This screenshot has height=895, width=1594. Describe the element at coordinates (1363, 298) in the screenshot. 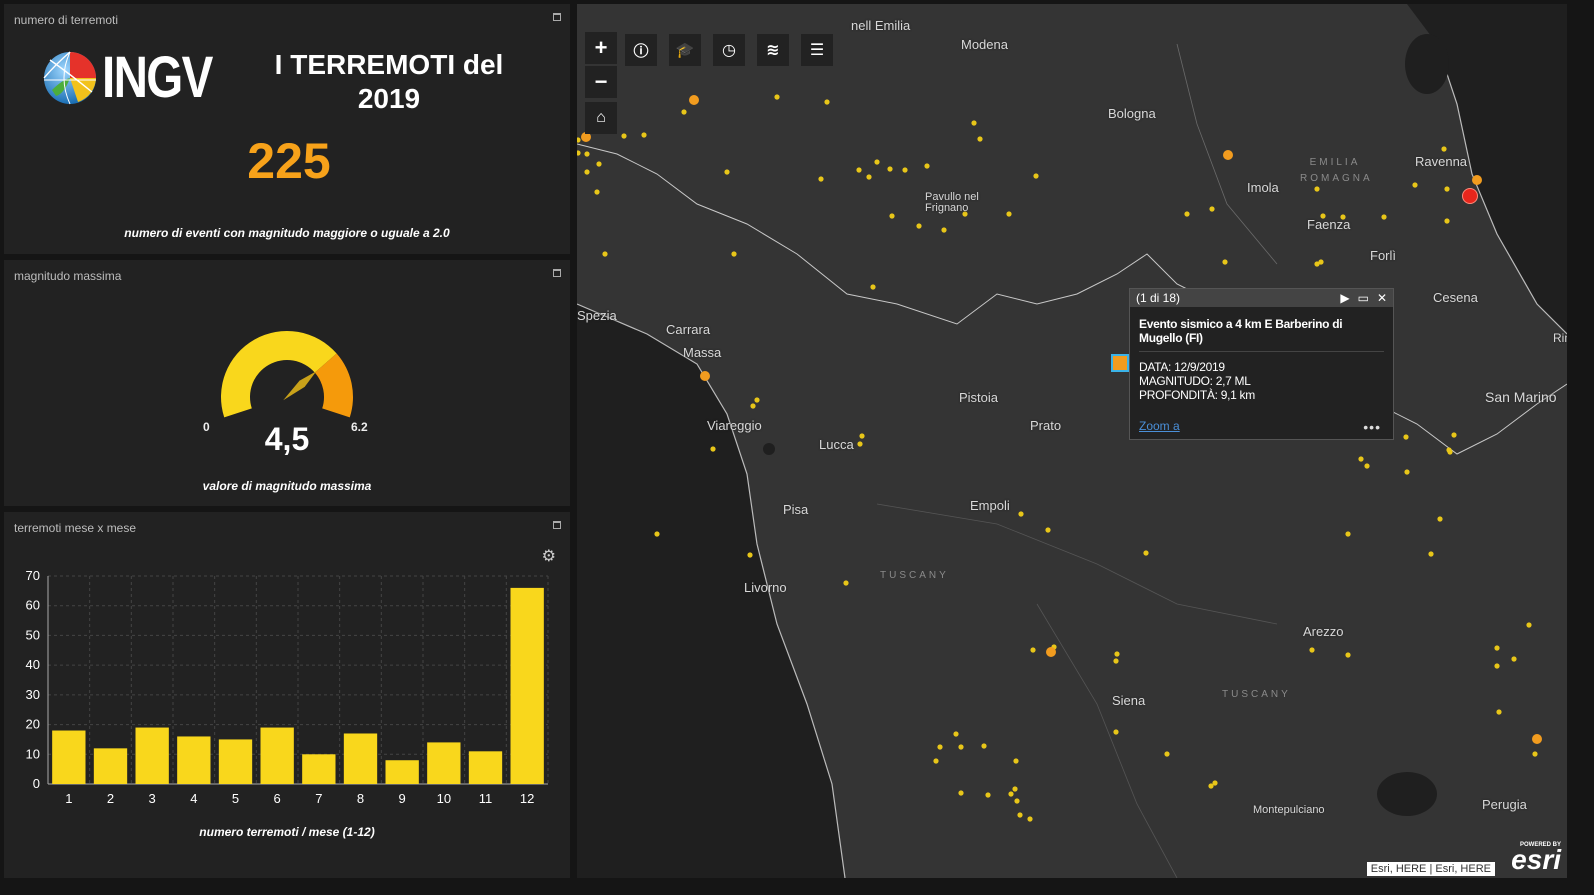

I see `dock-icon: ▭` at that location.